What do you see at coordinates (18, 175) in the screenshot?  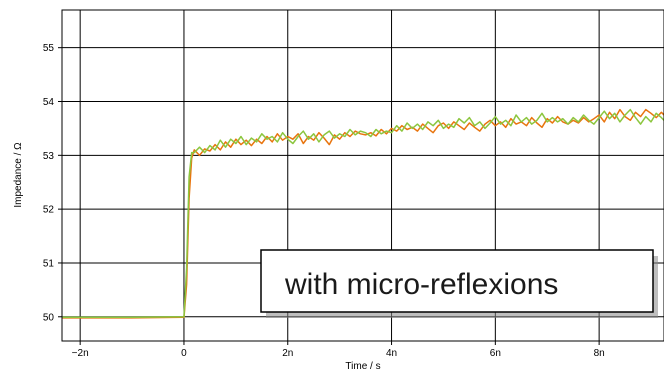 I see `y-axis-title: Impedance / Ω` at bounding box center [18, 175].